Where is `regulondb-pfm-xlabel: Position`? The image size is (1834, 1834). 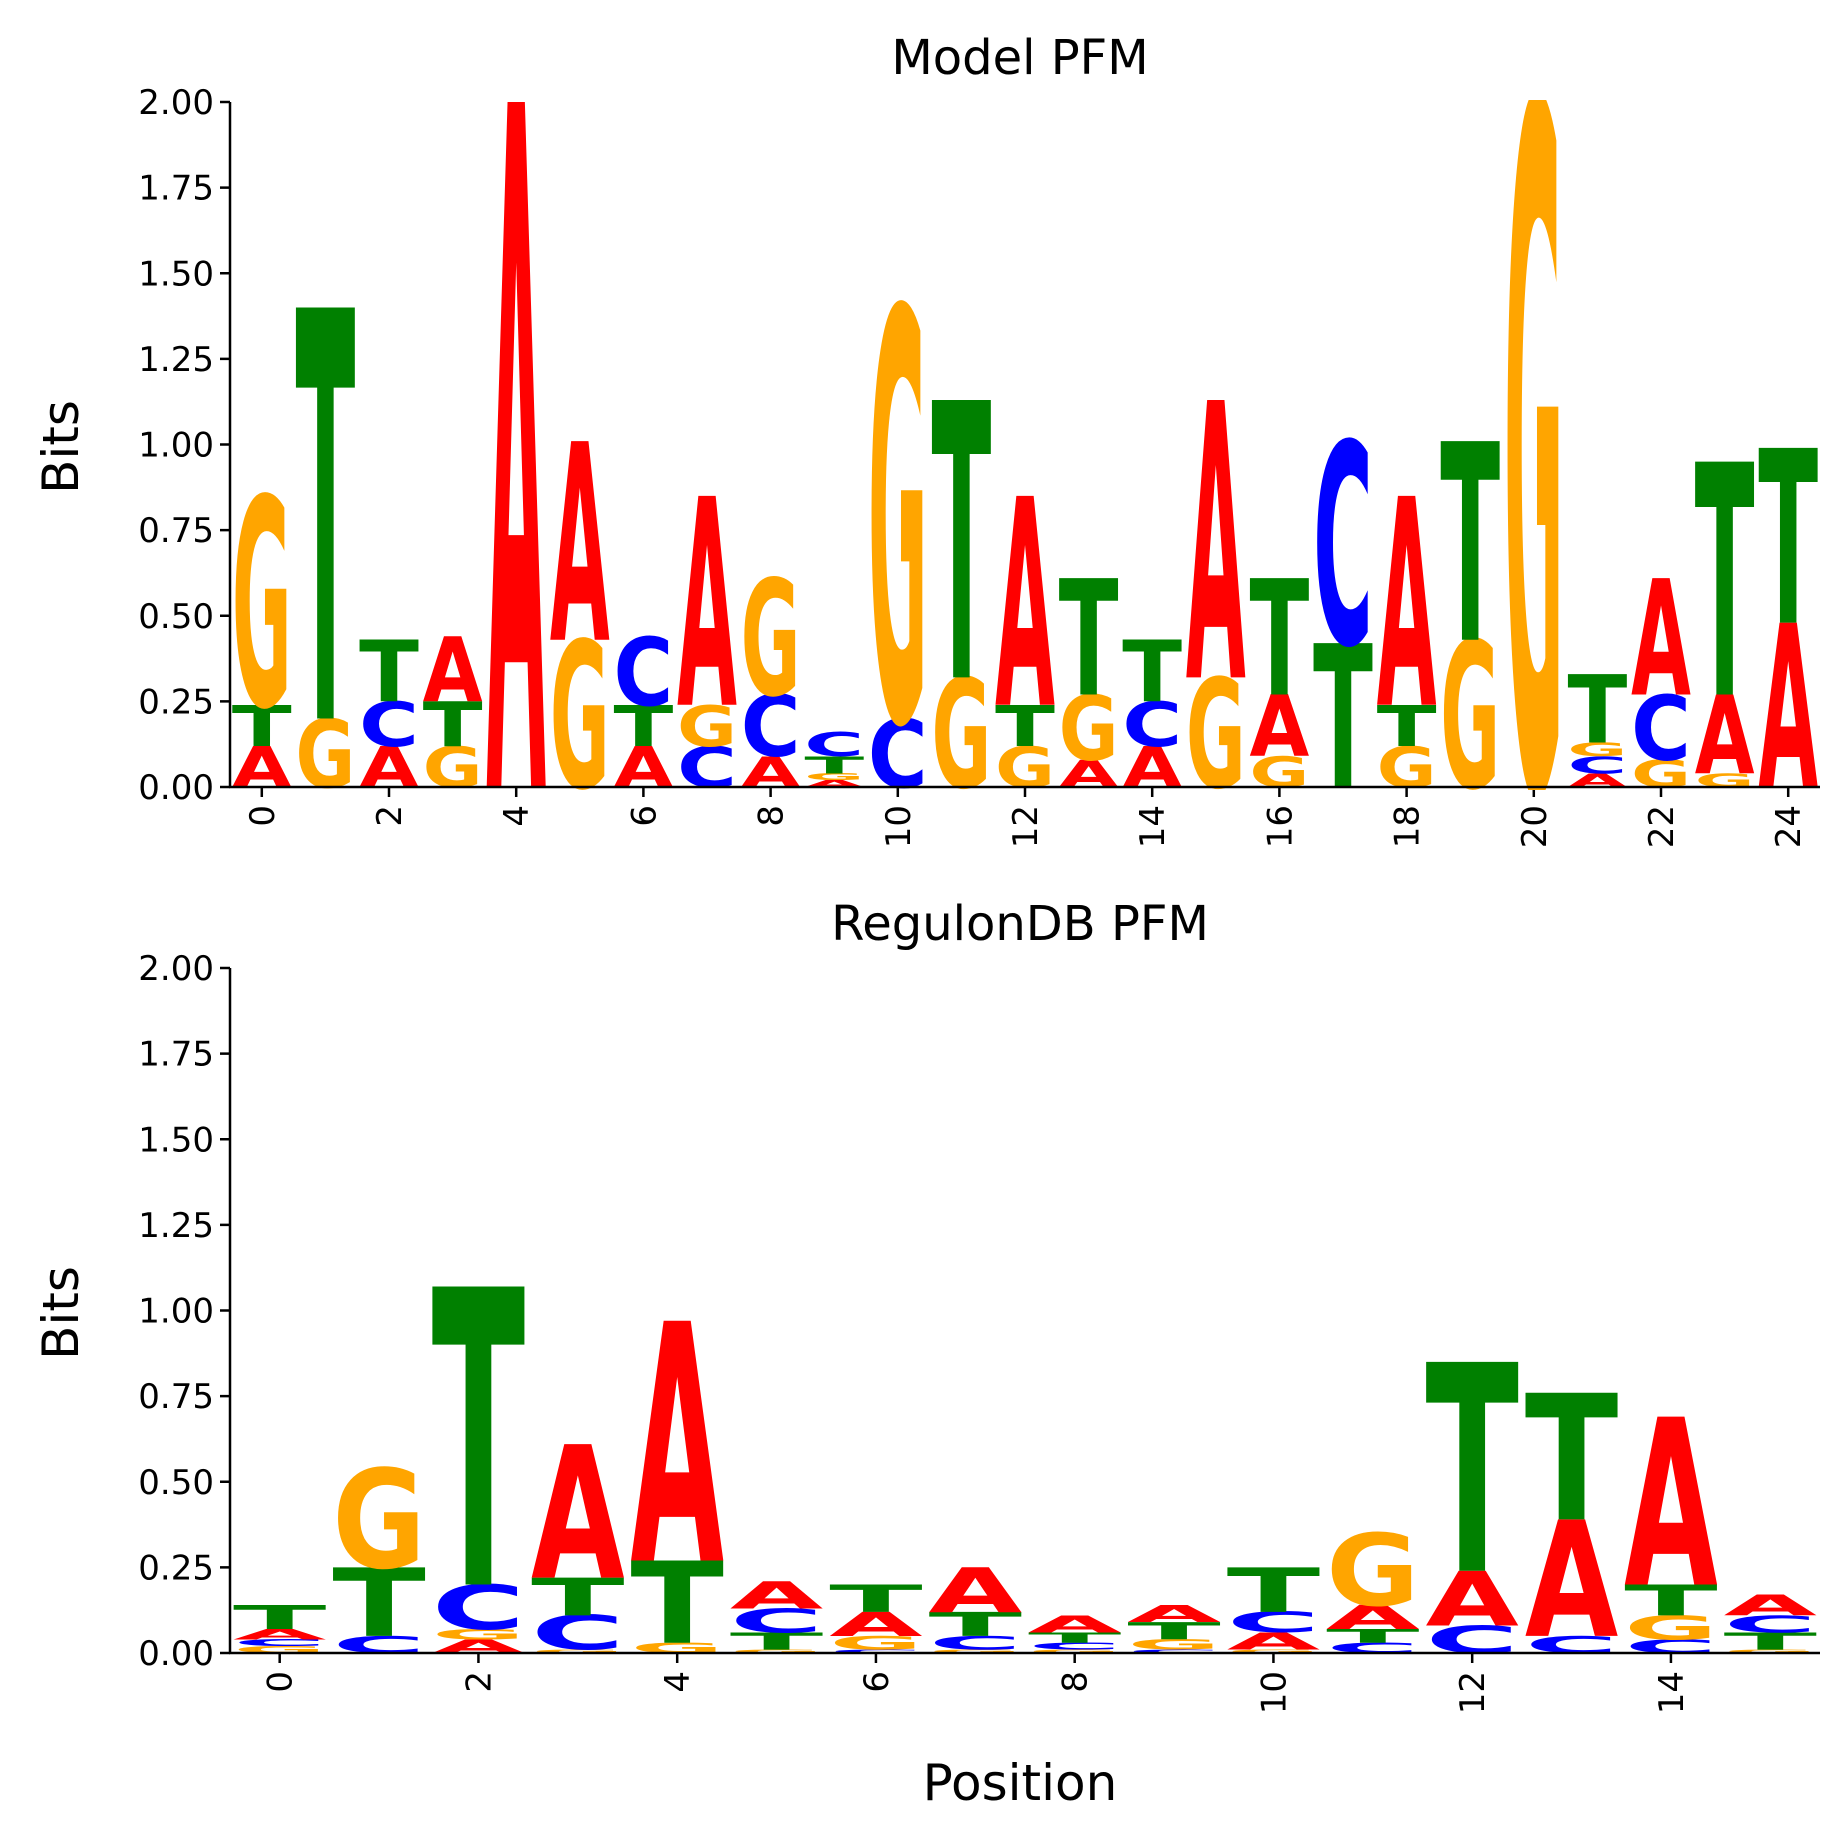
regulondb-pfm-xlabel: Position is located at coordinates (1020, 1783).